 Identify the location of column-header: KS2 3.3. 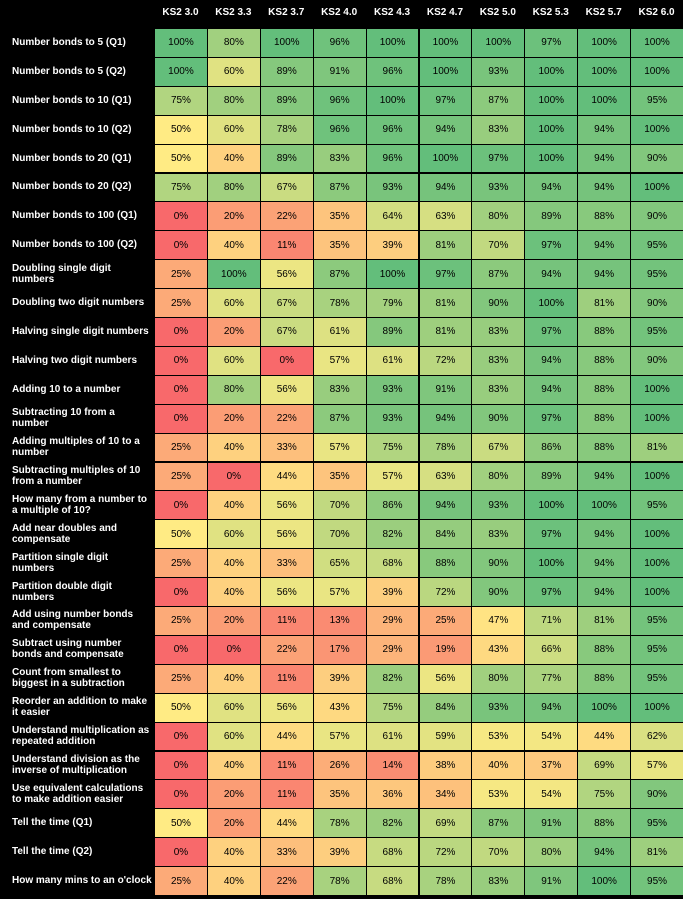
(233, 12).